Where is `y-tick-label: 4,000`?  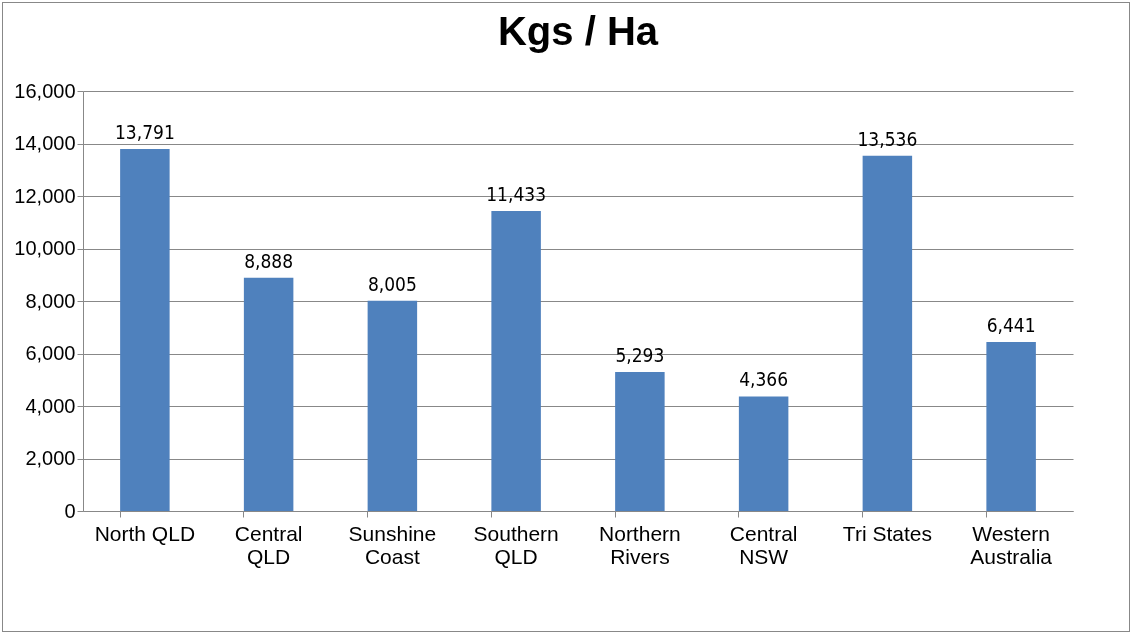 y-tick-label: 4,000 is located at coordinates (50, 405).